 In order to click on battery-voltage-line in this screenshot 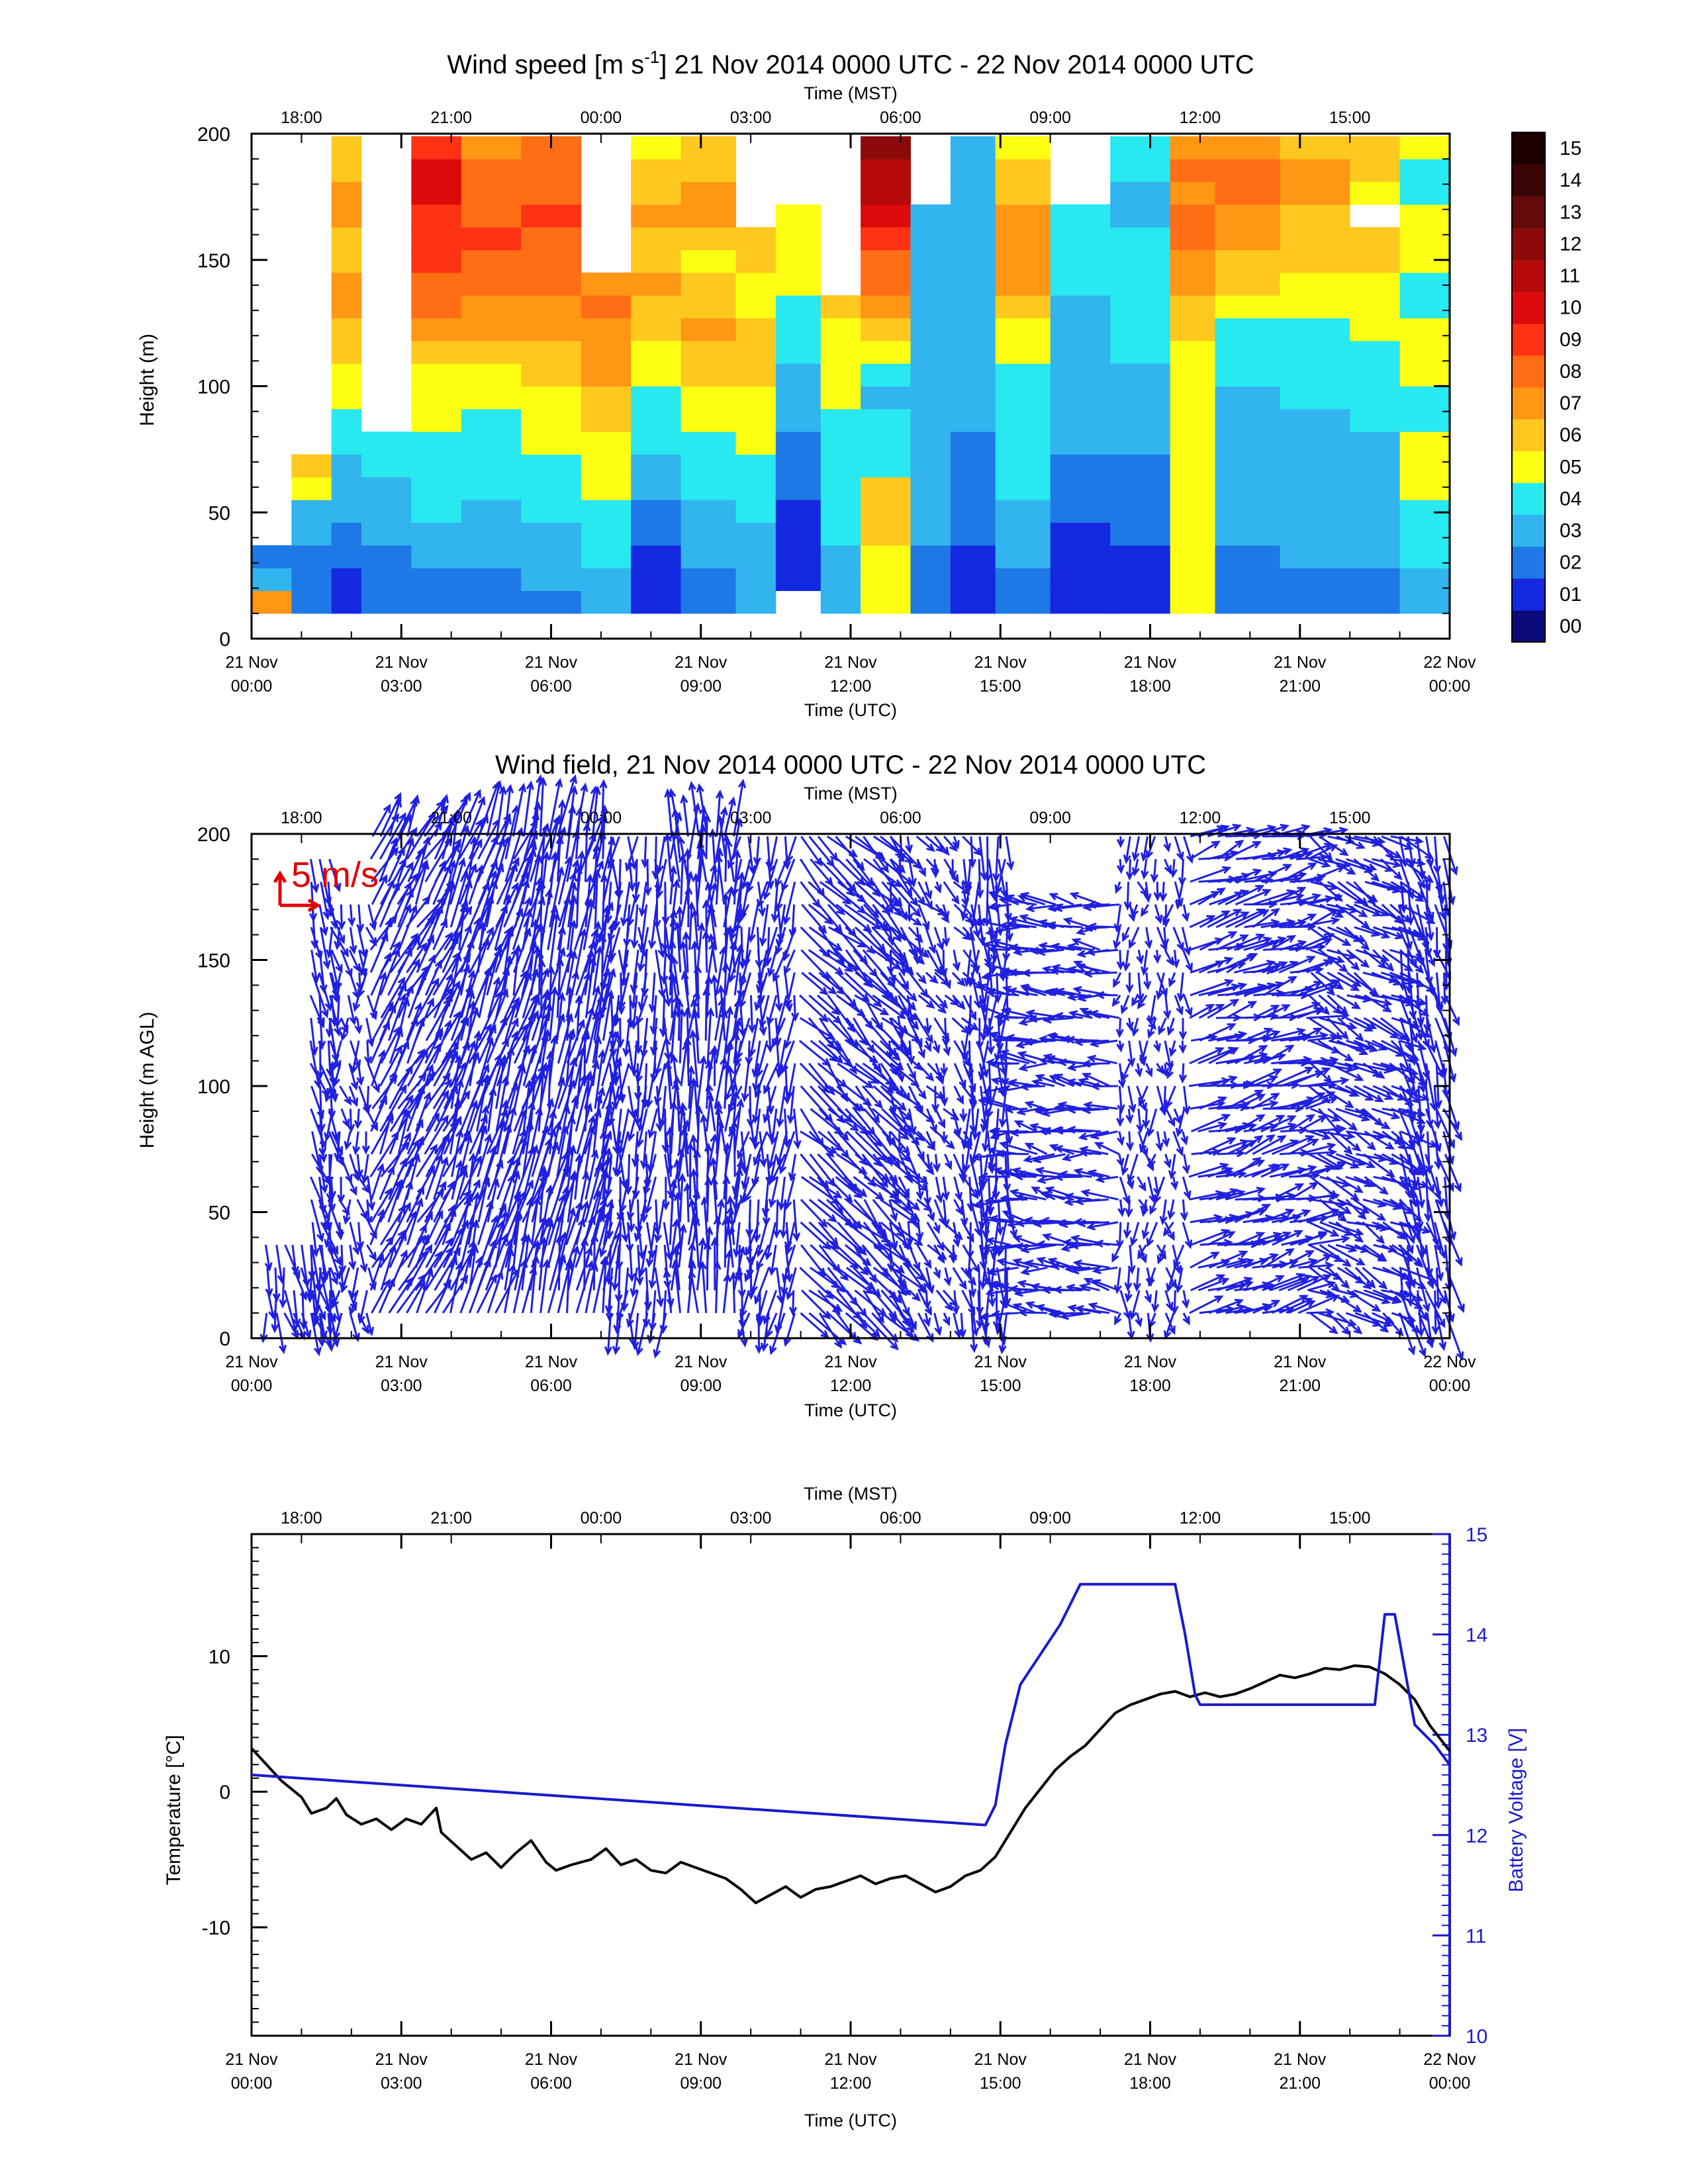, I will do `click(851, 1704)`.